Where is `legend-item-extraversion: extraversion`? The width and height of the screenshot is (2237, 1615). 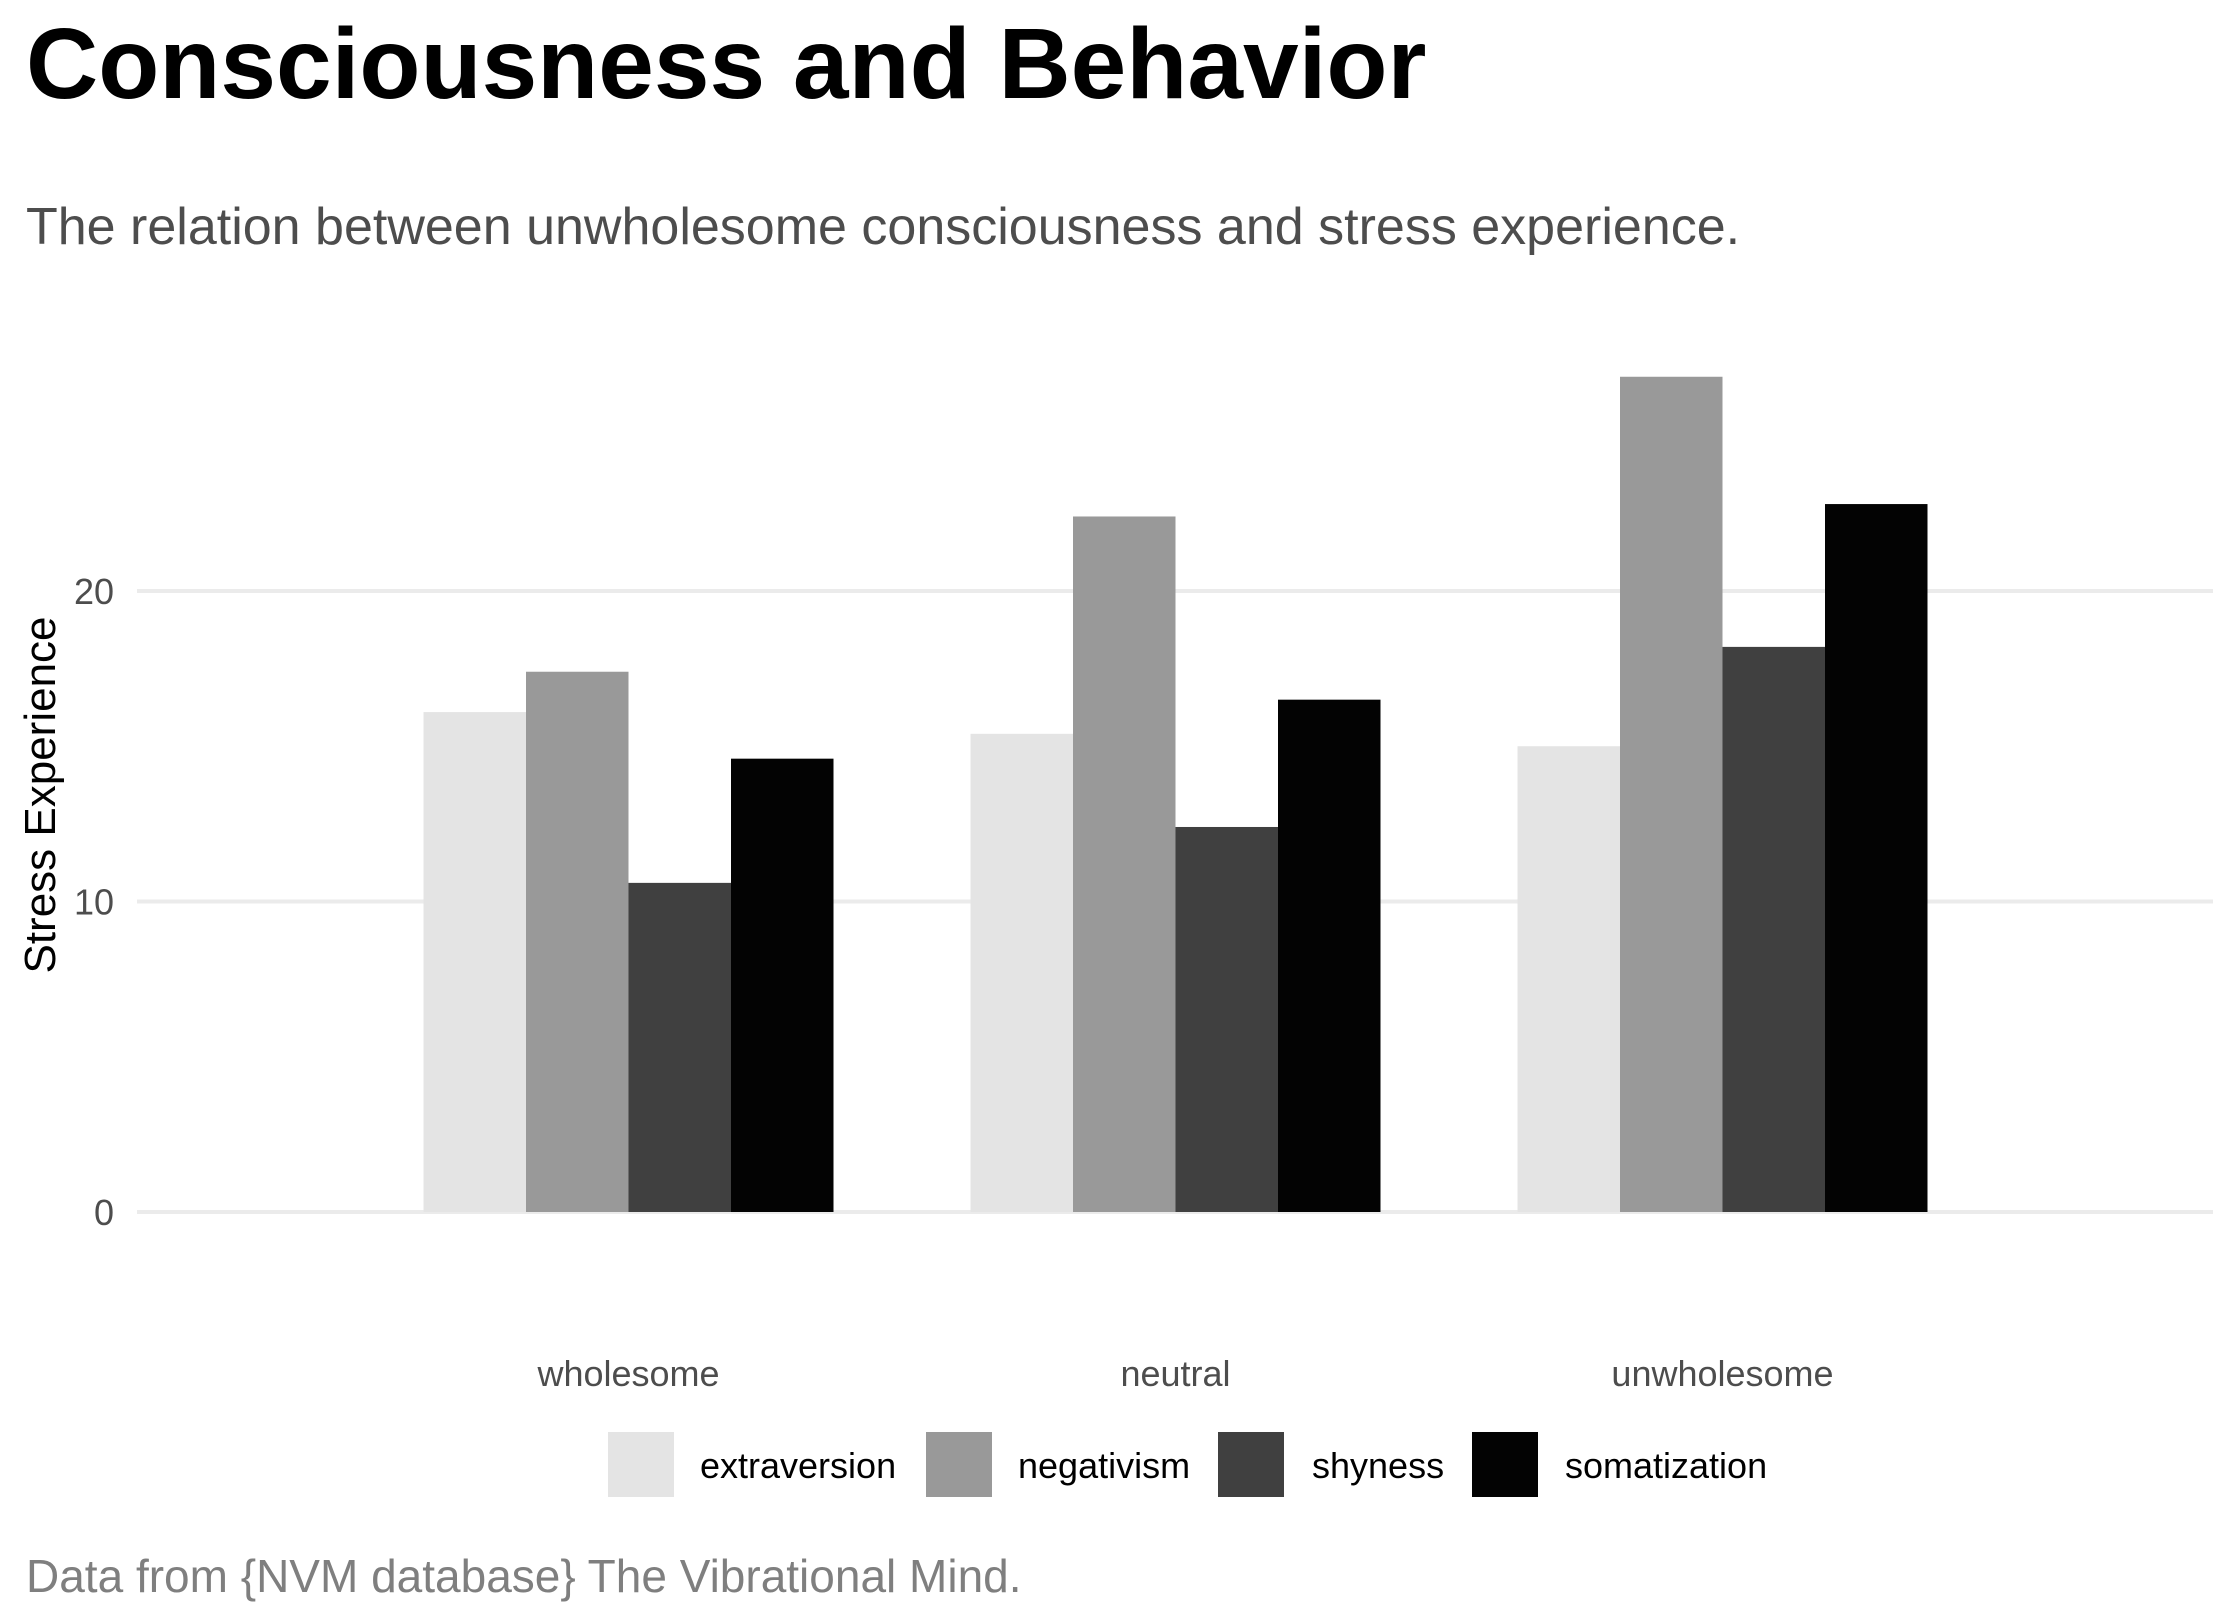 legend-item-extraversion: extraversion is located at coordinates (752, 1464).